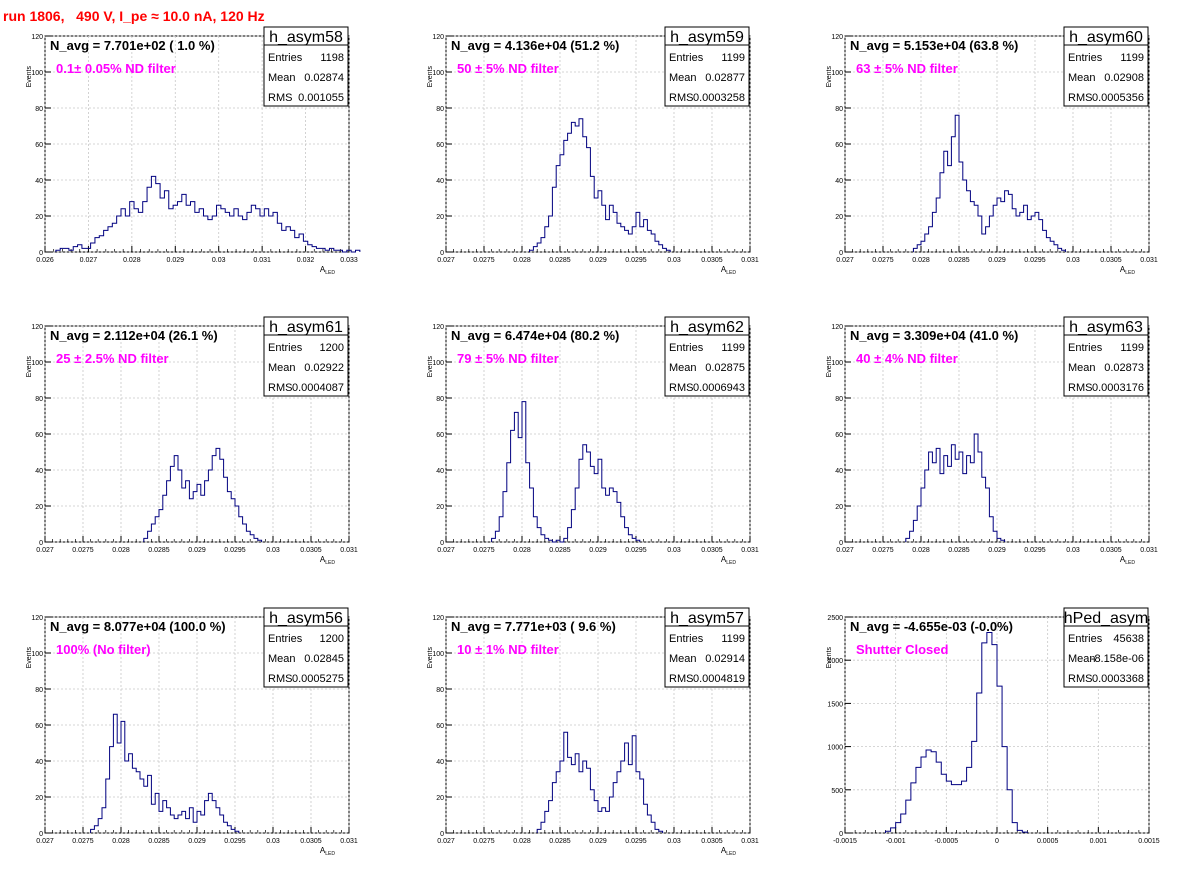  I want to click on y-tick-label: 80, so click(839, 399).